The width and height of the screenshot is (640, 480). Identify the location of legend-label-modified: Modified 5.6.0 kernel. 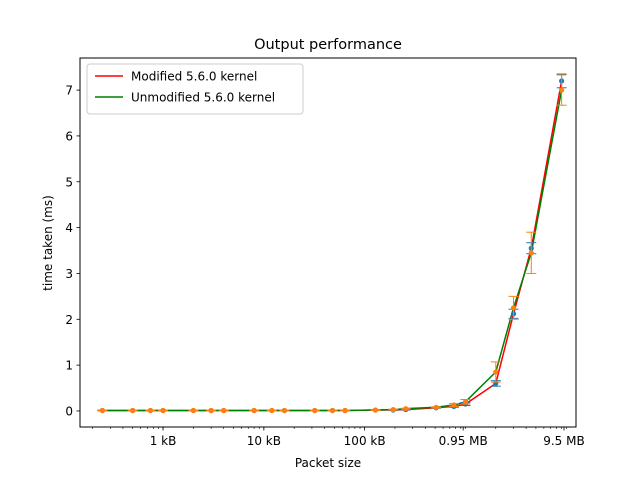
(194, 77).